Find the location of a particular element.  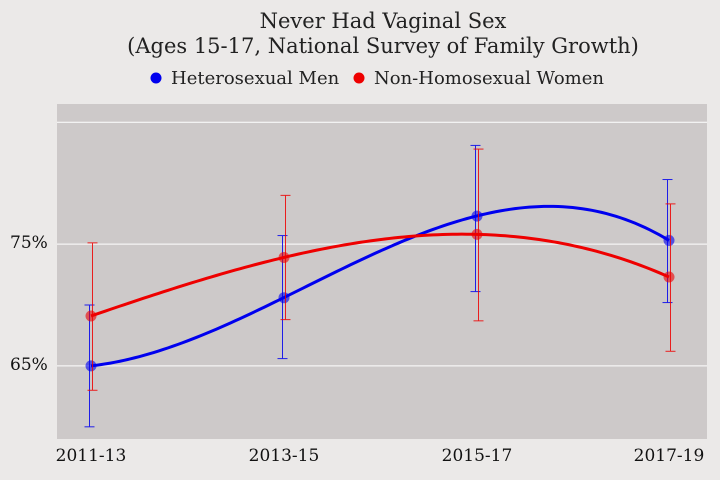

y-axis: 65% 75% is located at coordinates (29, 304).